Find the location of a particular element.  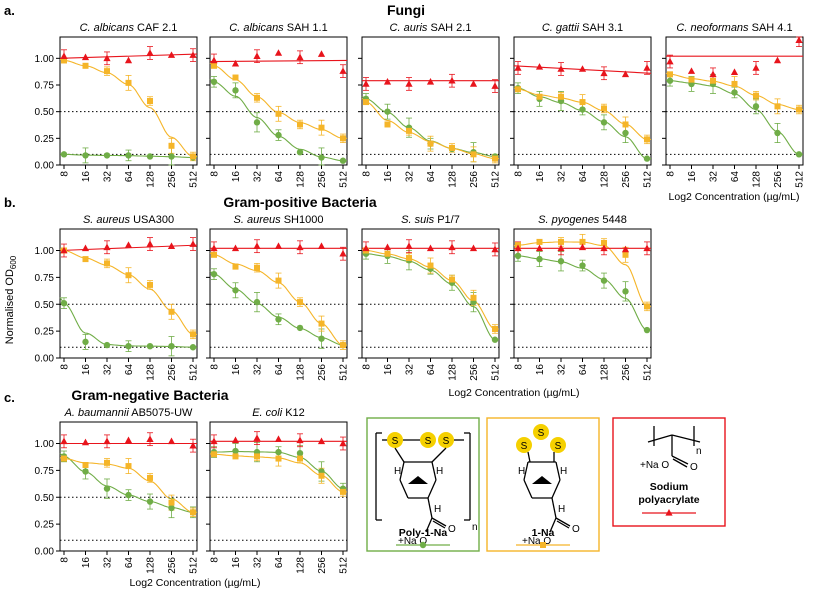

y-tick-label: 0.00 is located at coordinates (45, 552).